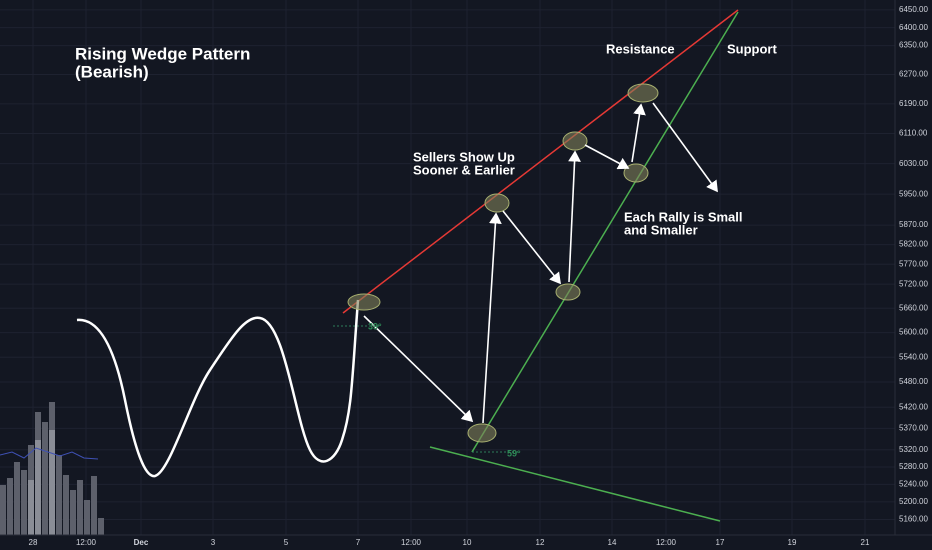  What do you see at coordinates (913, 9) in the screenshot?
I see `y-tick-label: 6450.00` at bounding box center [913, 9].